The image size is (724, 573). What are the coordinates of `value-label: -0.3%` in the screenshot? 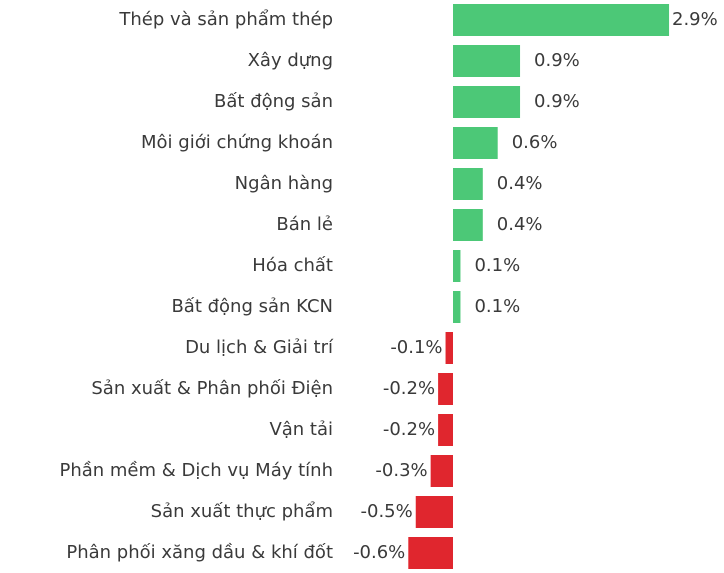 It's located at (401, 470).